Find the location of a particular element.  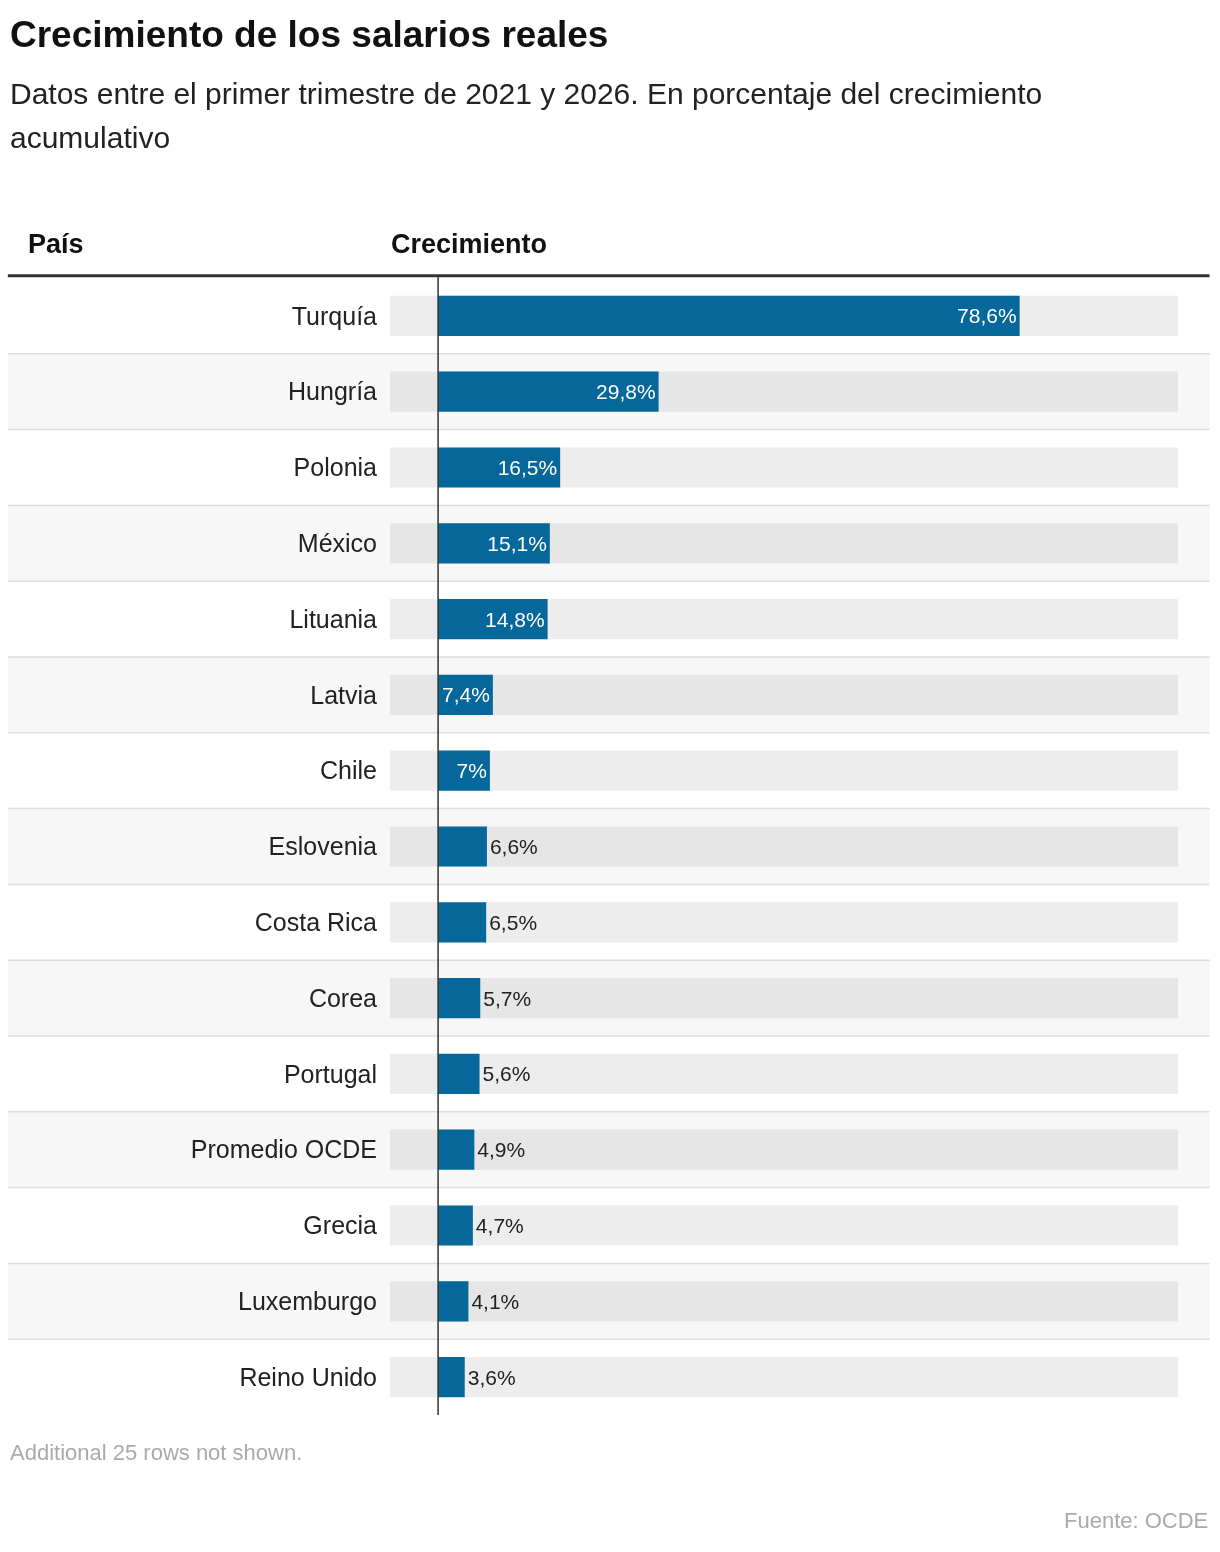

data-label: 7,4% is located at coordinates (465, 695).